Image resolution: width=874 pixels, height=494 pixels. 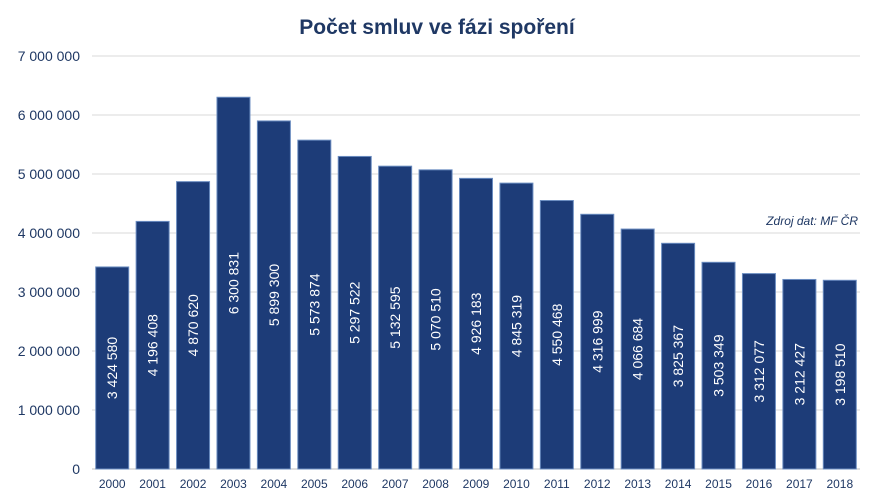 What do you see at coordinates (811, 220) in the screenshot?
I see `source-note: Zdroj dat: MF ČR` at bounding box center [811, 220].